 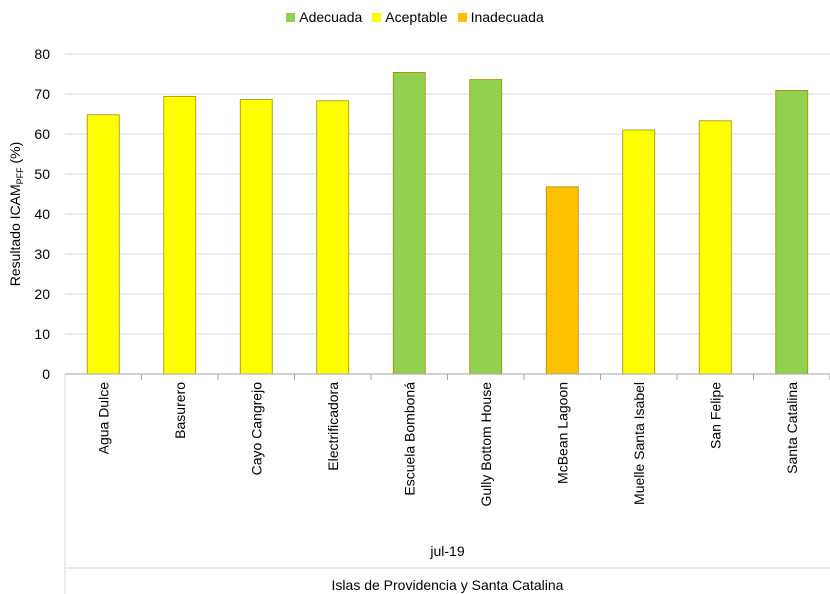 I want to click on category-label: McBean Lagoon, so click(x=562, y=433).